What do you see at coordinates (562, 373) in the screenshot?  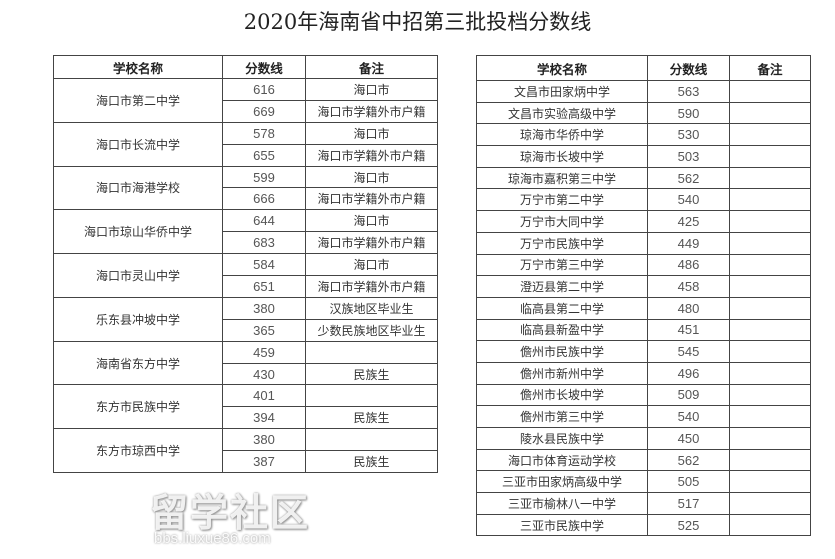 I see `school-name: 儋州市新州中学` at bounding box center [562, 373].